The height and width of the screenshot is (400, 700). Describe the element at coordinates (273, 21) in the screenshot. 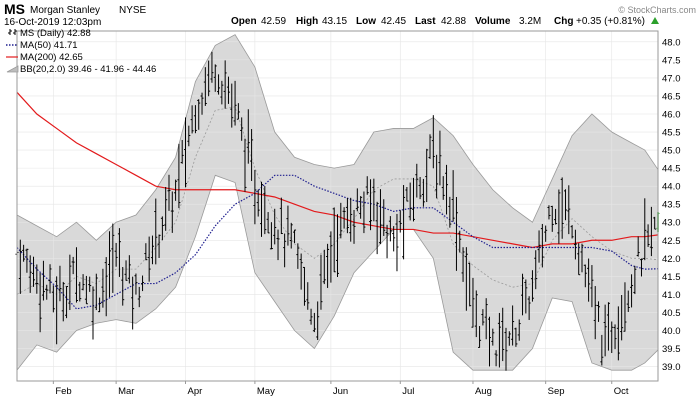

I see `open-value: 42.59` at that location.